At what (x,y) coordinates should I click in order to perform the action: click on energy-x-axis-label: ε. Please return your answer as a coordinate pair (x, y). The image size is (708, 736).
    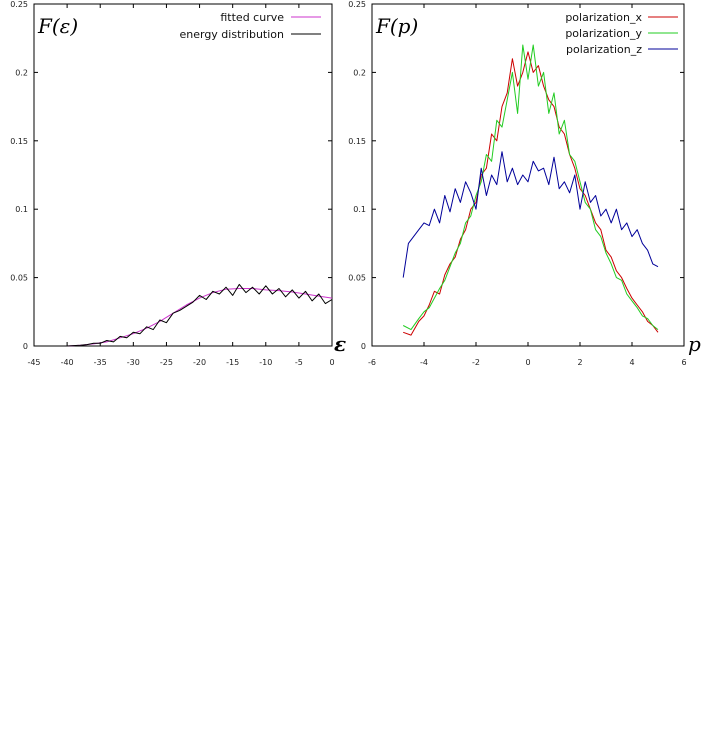
    Looking at the image, I should click on (340, 344).